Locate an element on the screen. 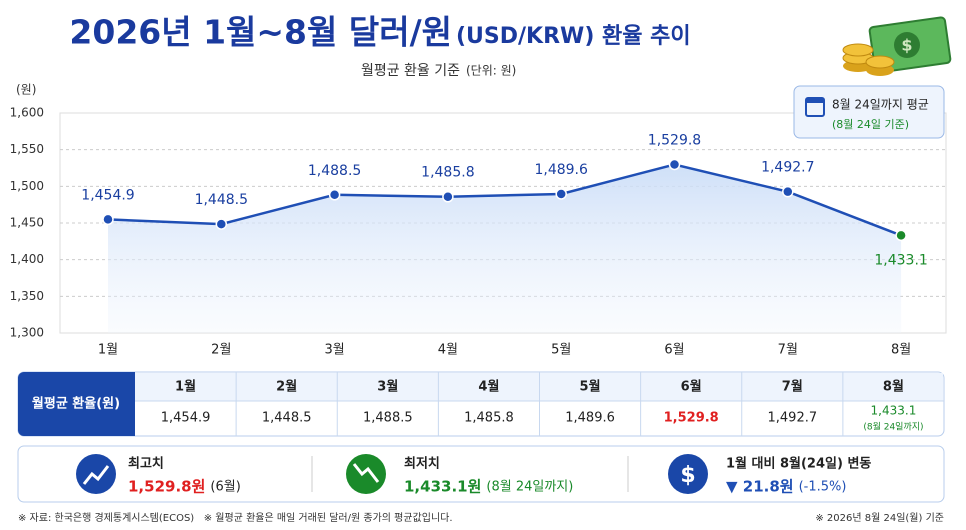 Image resolution: width=966 pixels, height=530 pixels. y-tick-label: 1,500 is located at coordinates (27, 186).